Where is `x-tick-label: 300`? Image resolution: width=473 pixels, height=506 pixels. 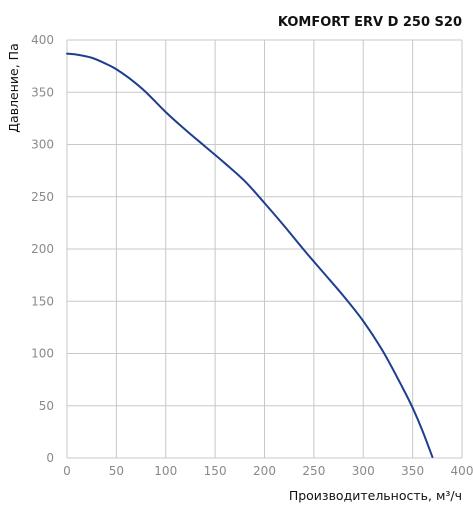 x-tick-label: 300 is located at coordinates (363, 471).